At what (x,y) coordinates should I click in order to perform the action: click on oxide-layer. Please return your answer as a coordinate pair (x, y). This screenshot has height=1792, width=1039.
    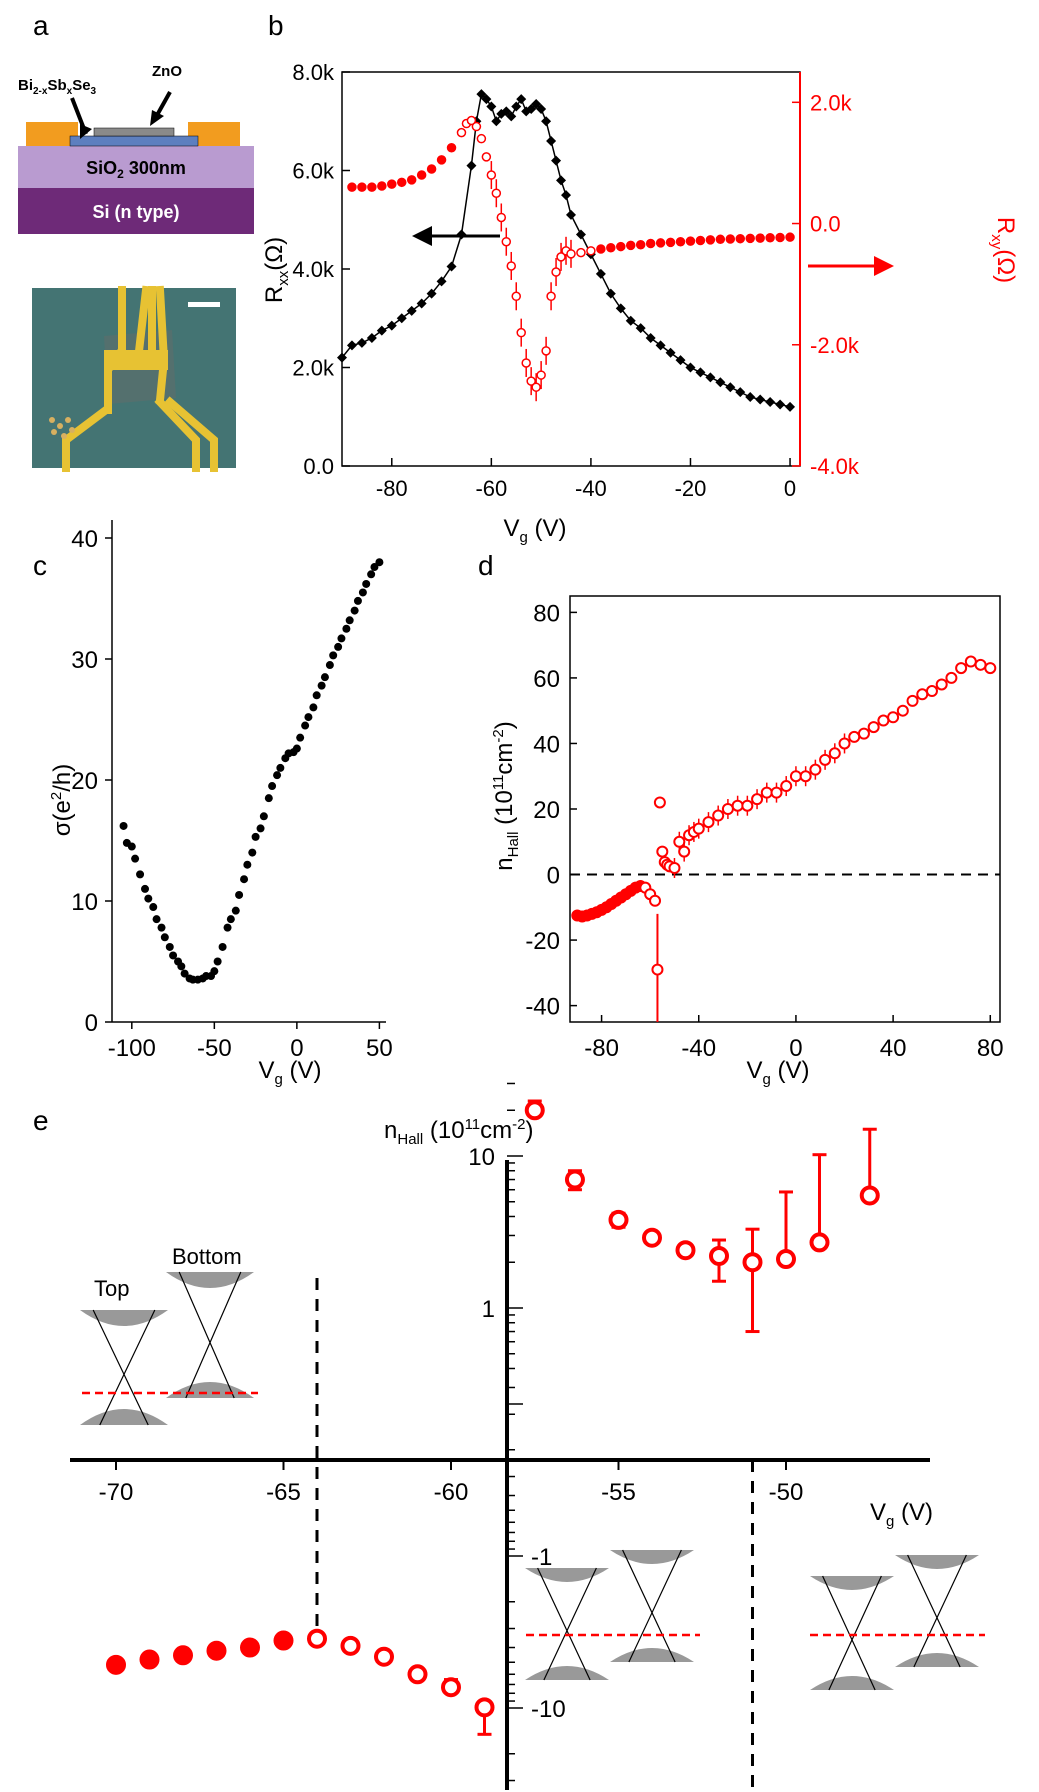
    Looking at the image, I should click on (136, 167).